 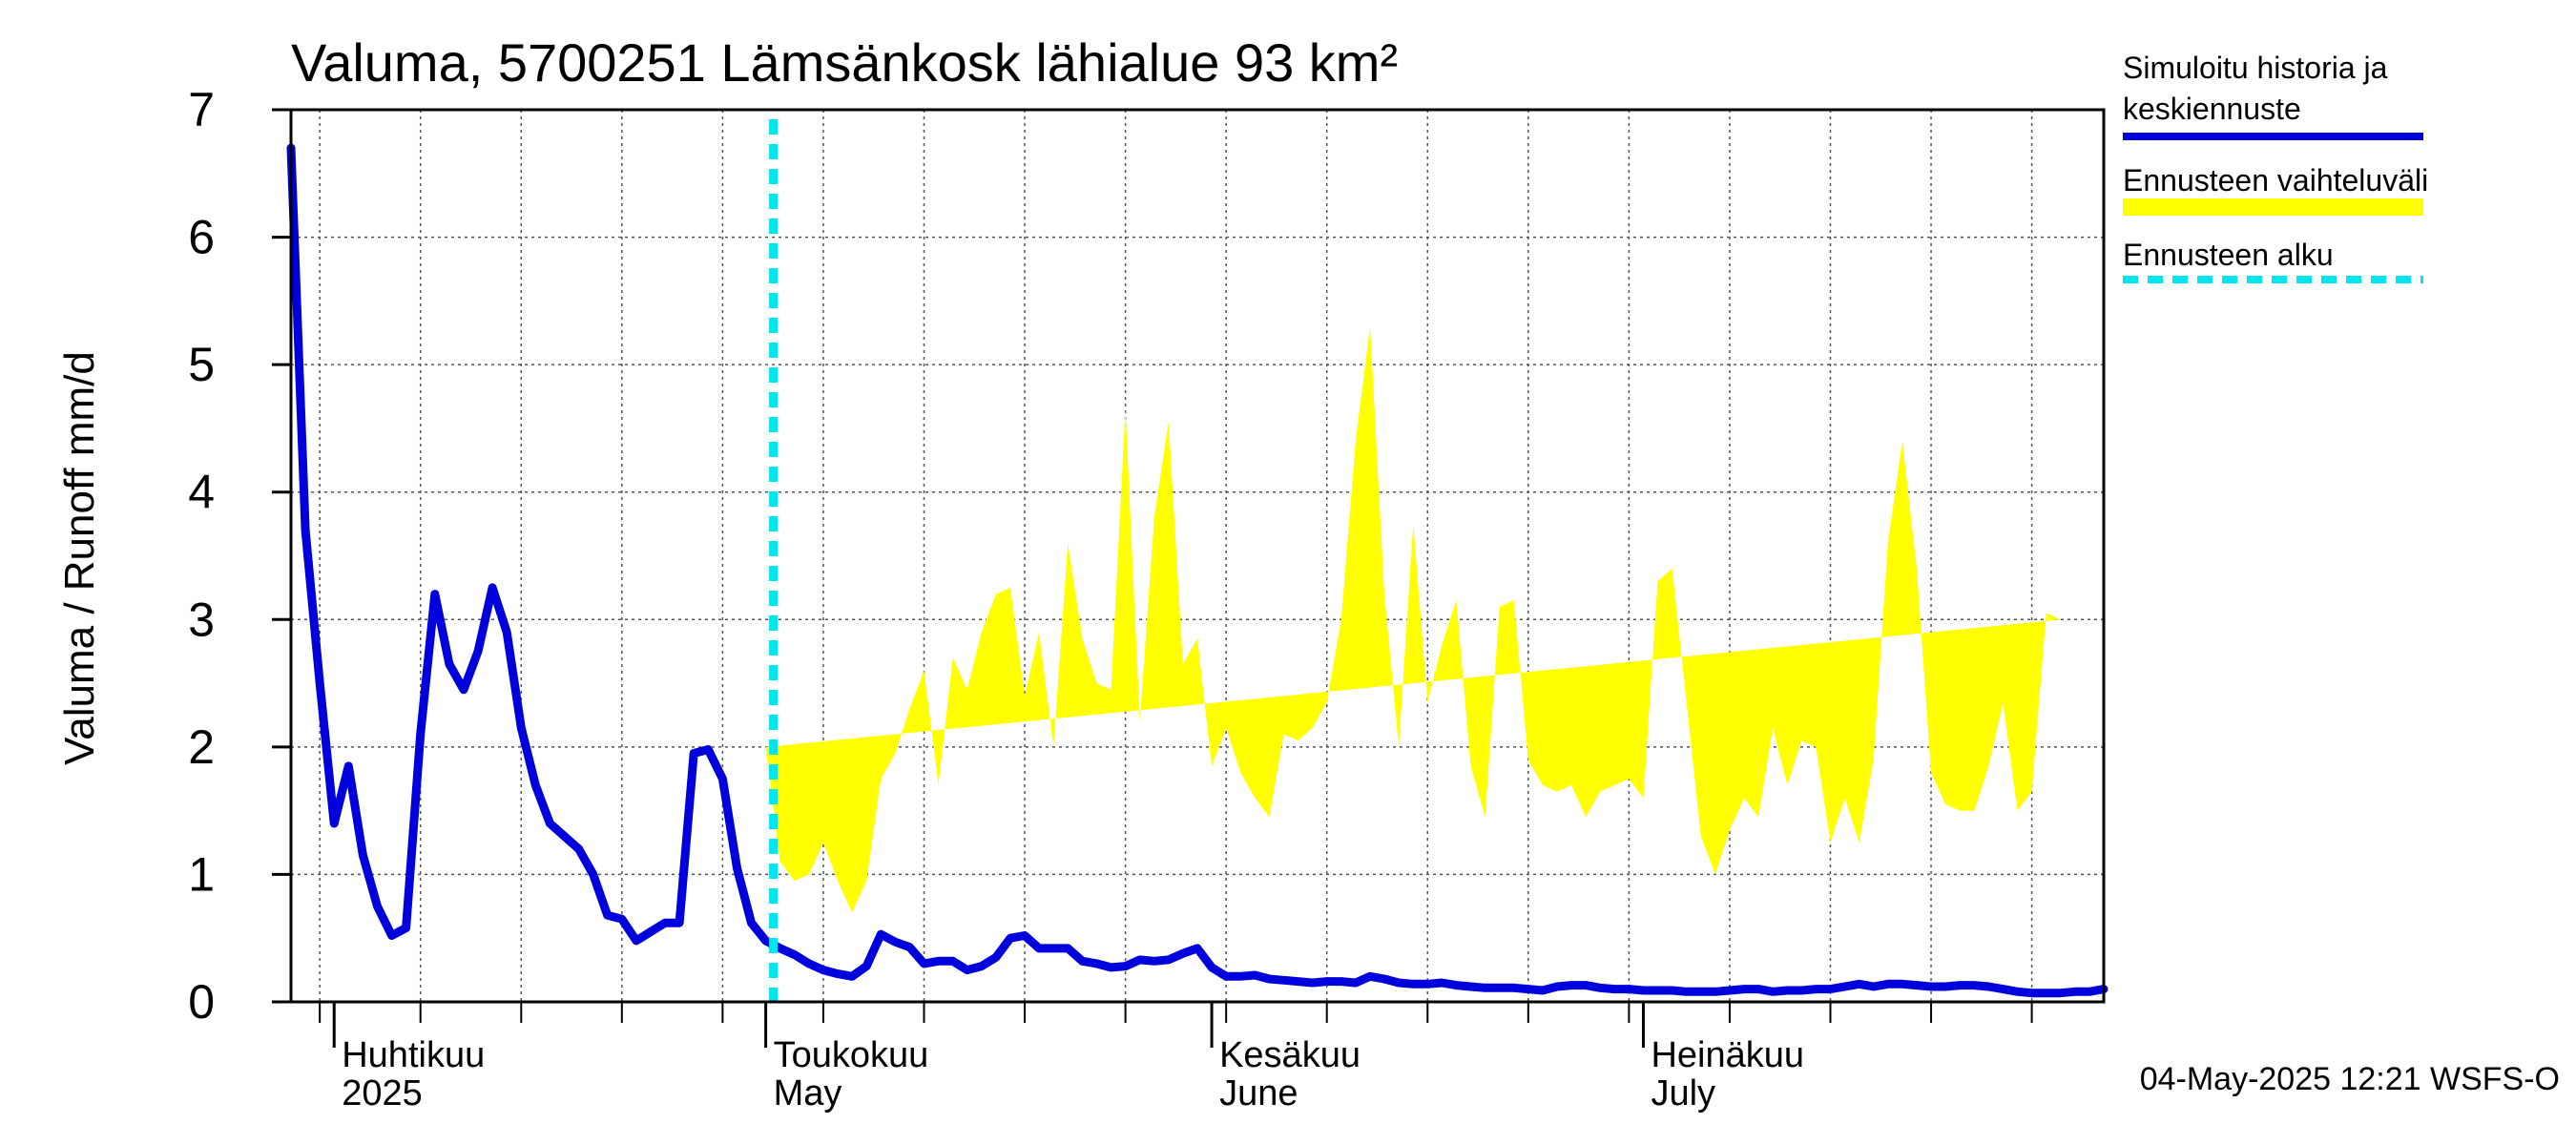 I want to click on legend-label: Simuloitu historia ja, so click(x=2255, y=68).